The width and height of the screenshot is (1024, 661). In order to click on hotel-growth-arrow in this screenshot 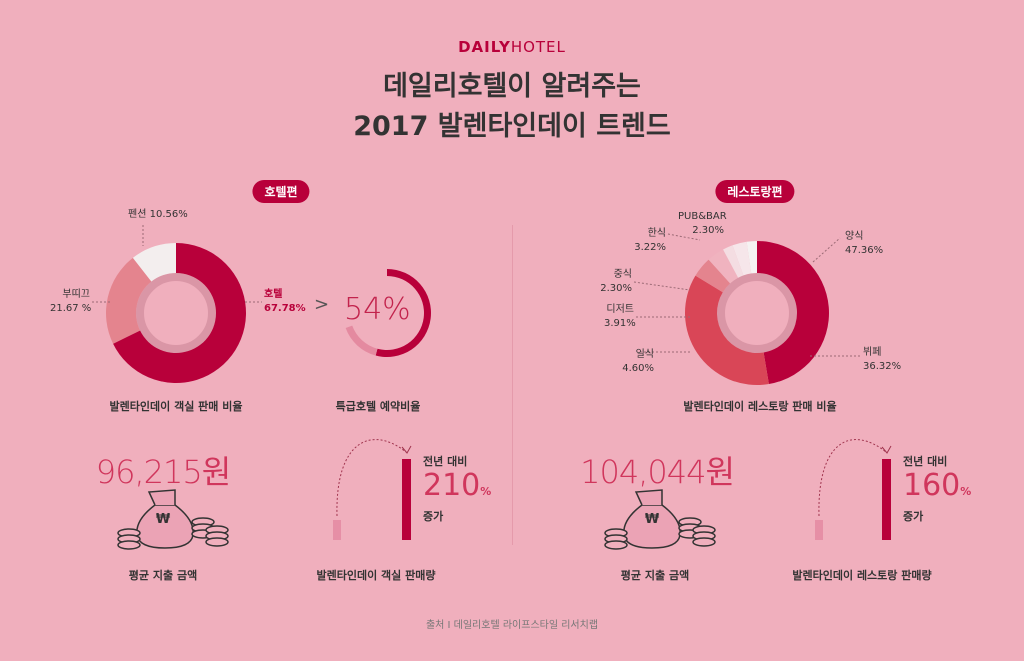, I will do `click(371, 478)`.